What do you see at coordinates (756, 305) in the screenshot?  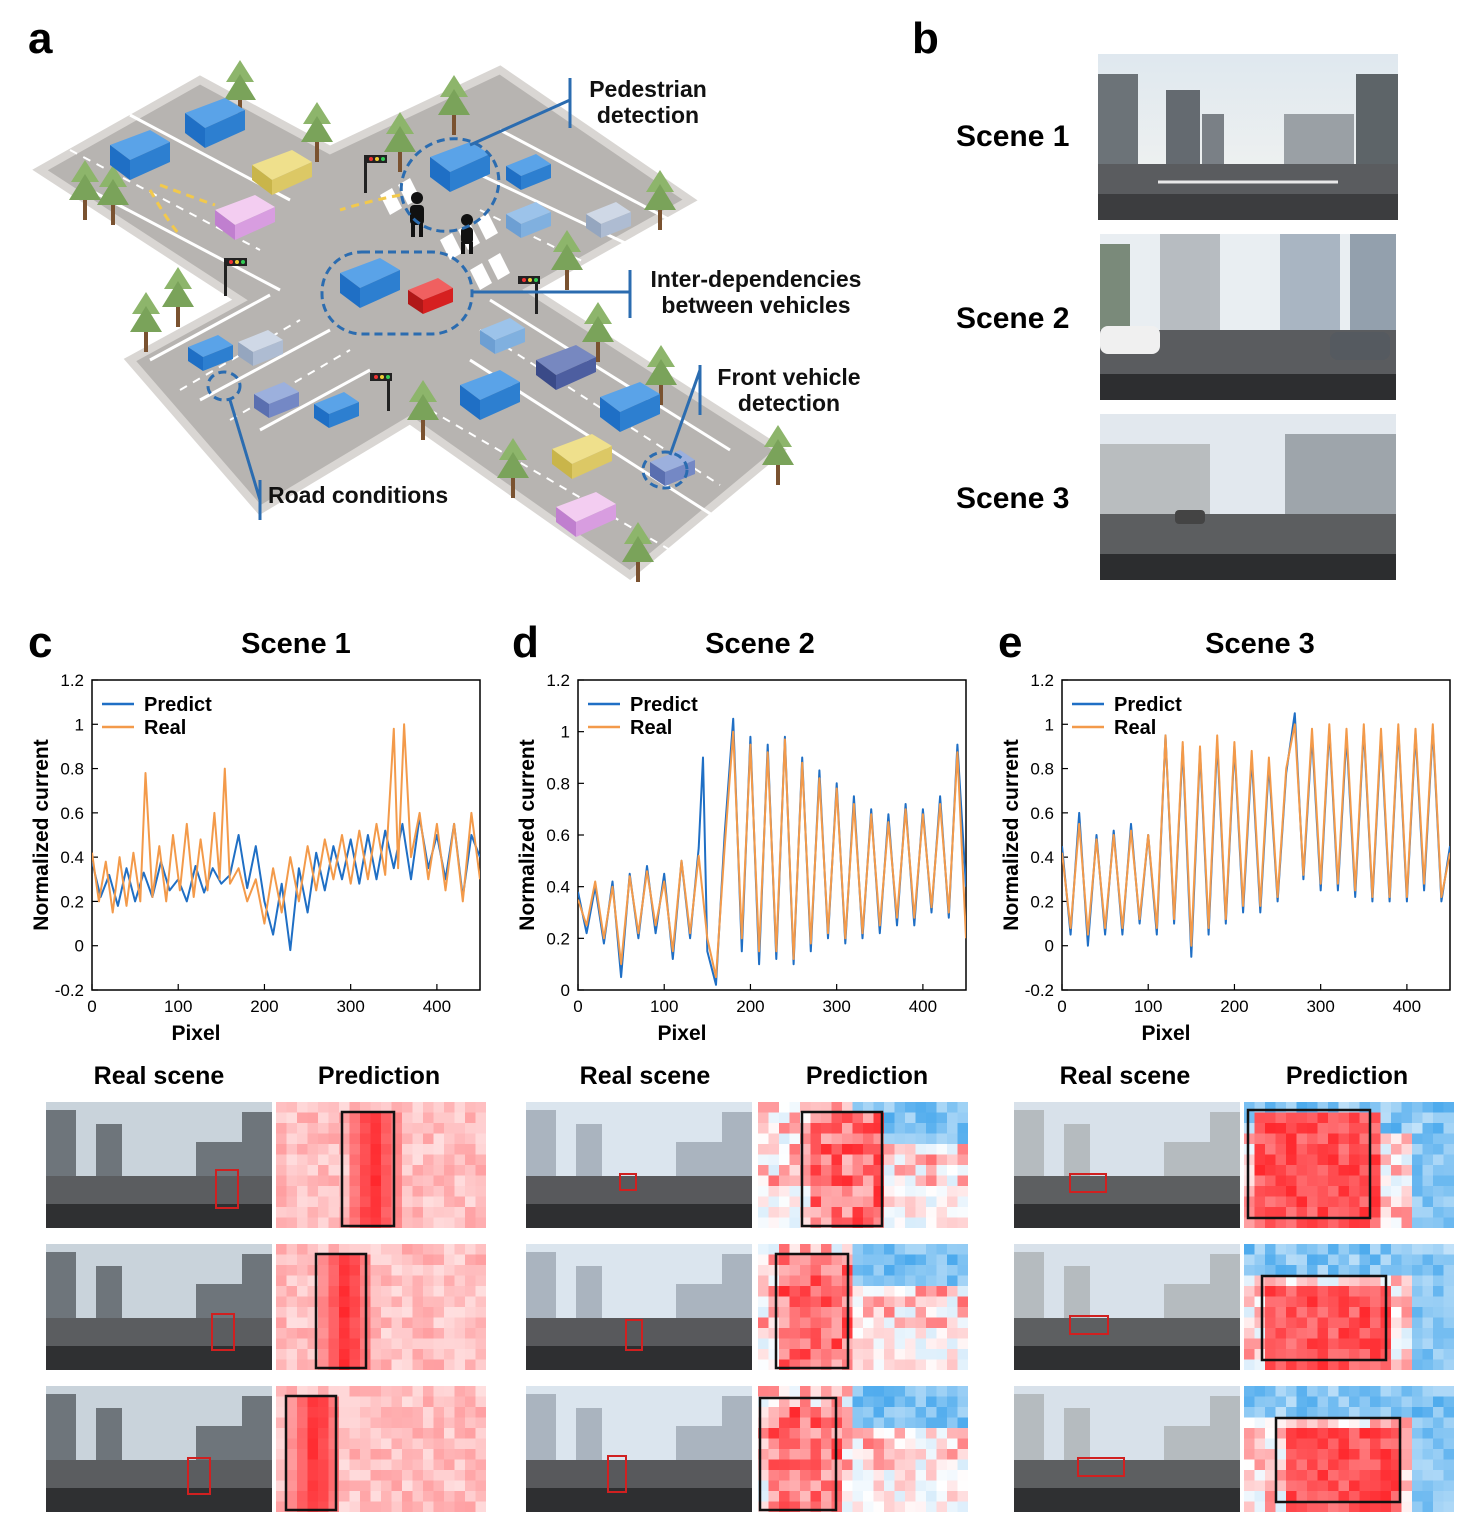 I see `callout-inter-line2: between vehicles` at bounding box center [756, 305].